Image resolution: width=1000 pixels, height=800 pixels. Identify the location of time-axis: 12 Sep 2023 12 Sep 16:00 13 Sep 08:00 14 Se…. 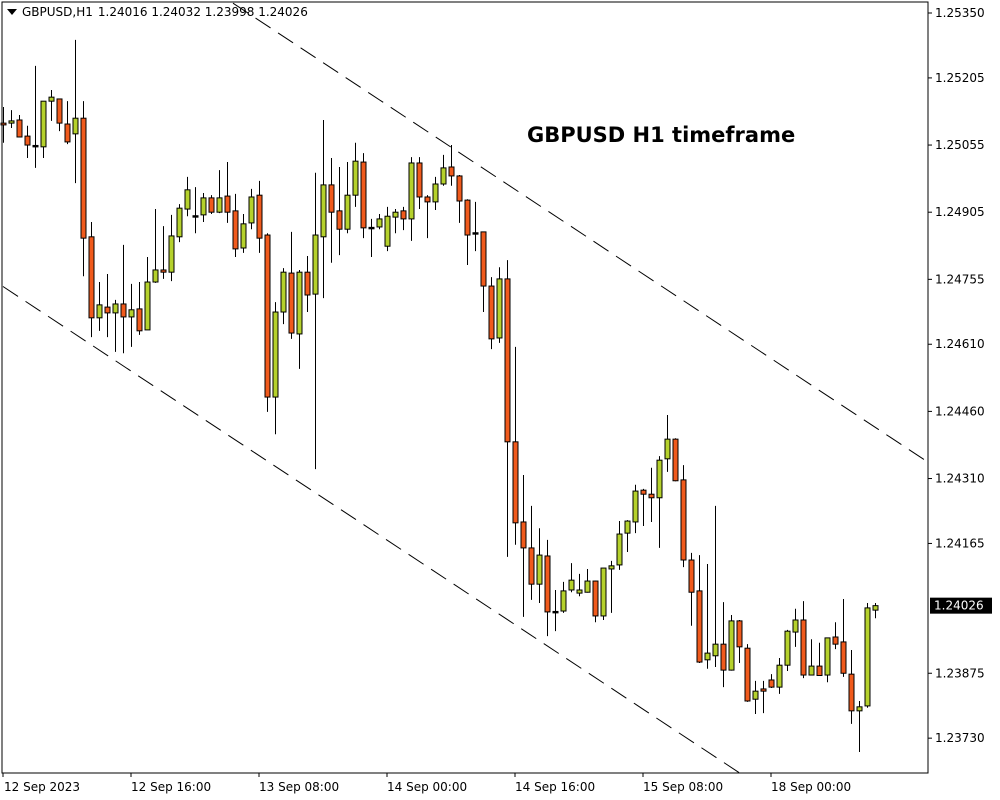
(426, 783).